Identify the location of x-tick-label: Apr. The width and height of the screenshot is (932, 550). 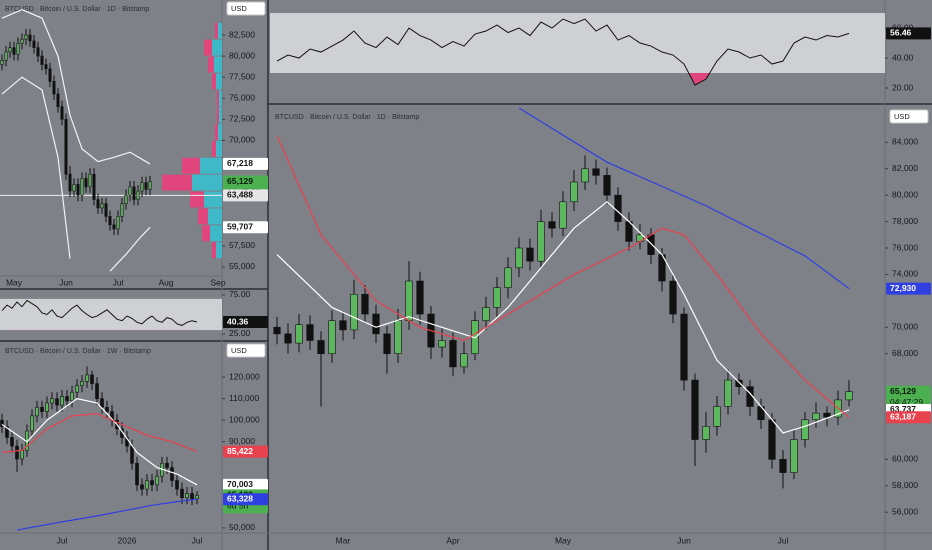
(452, 540).